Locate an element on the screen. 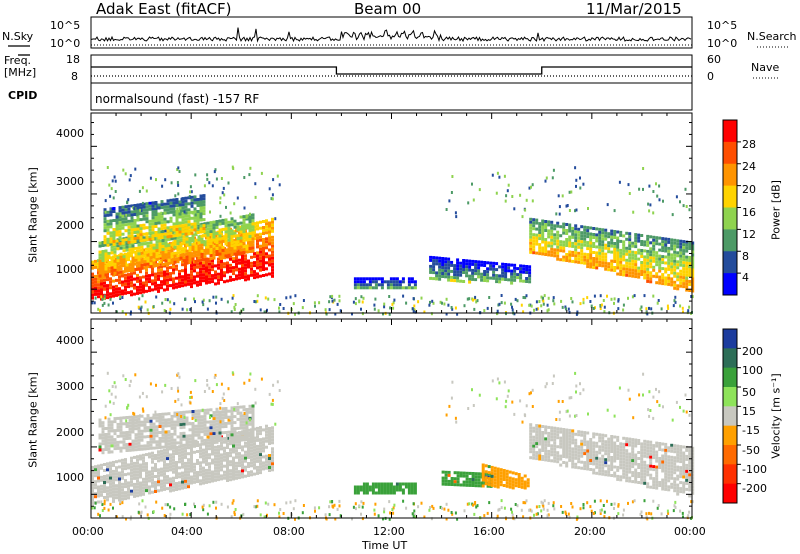 The image size is (800, 554). power-cbar-tick: 8 is located at coordinates (745, 256).